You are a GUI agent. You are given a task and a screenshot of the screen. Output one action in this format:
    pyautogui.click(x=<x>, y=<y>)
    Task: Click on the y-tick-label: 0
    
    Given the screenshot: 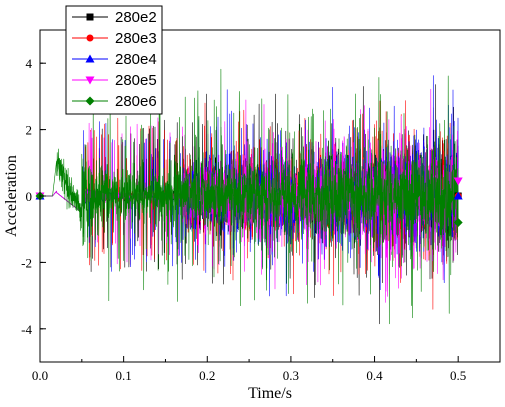 What is the action you would take?
    pyautogui.click(x=29, y=196)
    